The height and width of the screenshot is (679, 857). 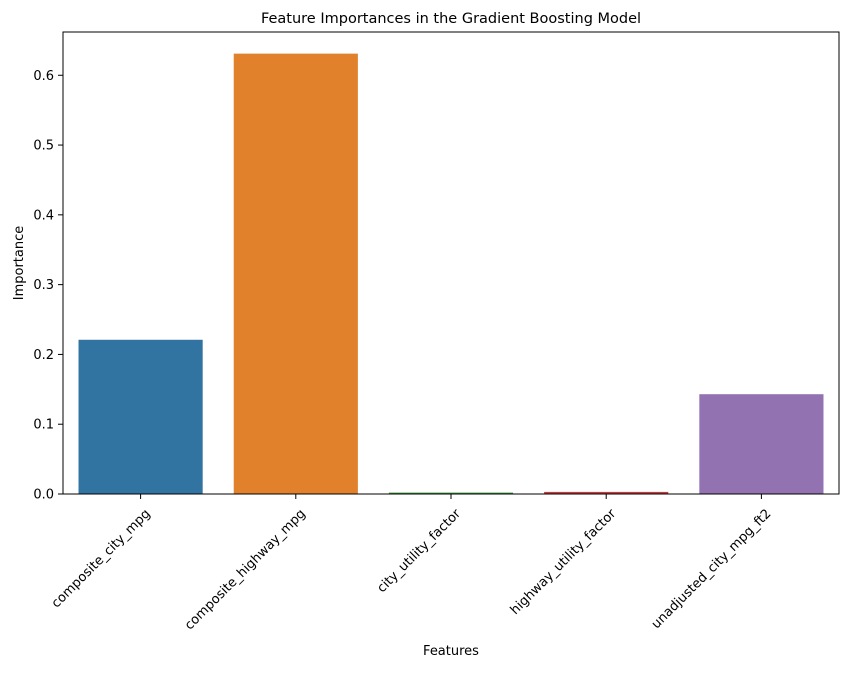 I want to click on bar-city-utility-factor, so click(x=451, y=493).